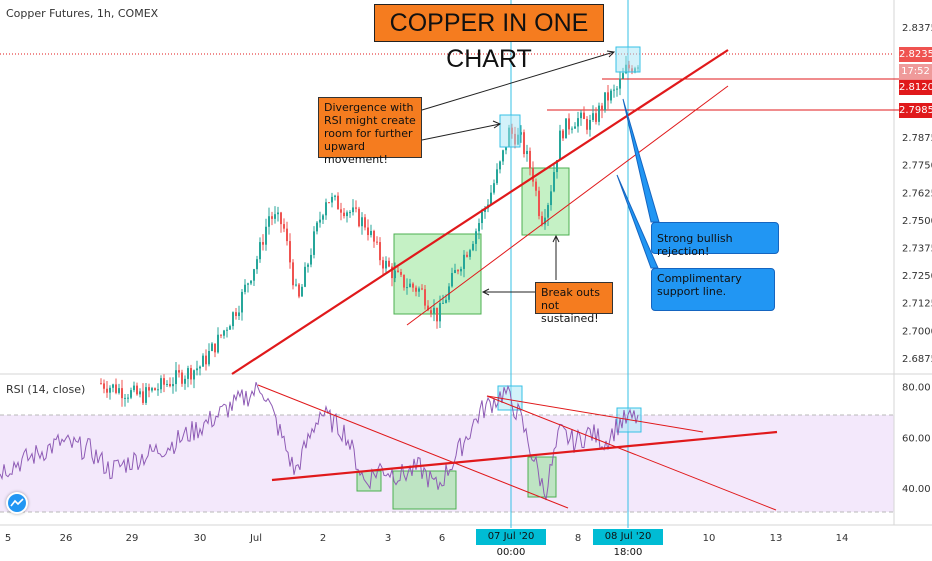 The height and width of the screenshot is (561, 932). I want to click on support-trendline, so click(567, 205).